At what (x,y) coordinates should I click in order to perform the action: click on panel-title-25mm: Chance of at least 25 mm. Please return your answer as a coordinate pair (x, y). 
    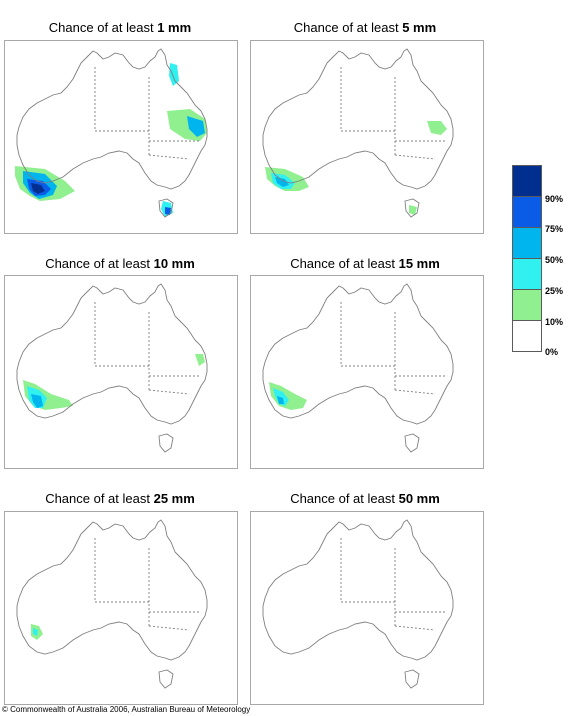
    Looking at the image, I should click on (120, 498).